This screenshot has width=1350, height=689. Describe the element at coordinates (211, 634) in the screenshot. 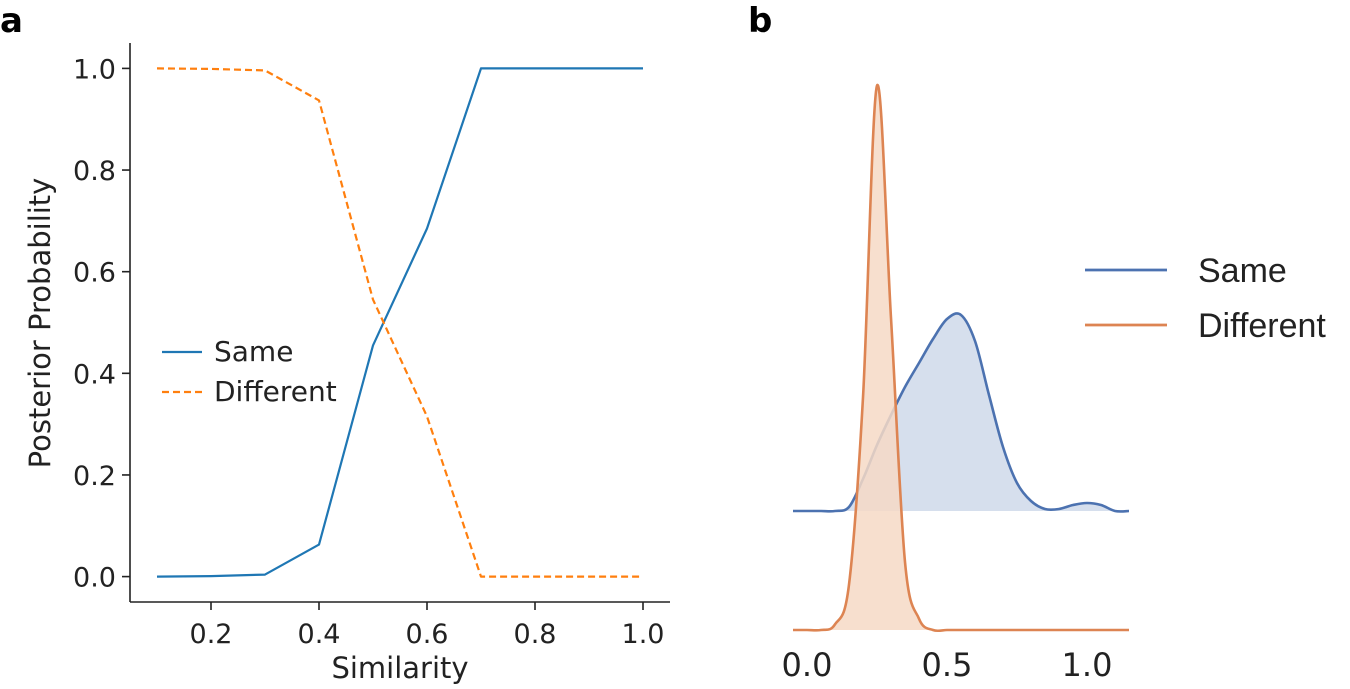

I see `x-tick-label: 0.2` at that location.